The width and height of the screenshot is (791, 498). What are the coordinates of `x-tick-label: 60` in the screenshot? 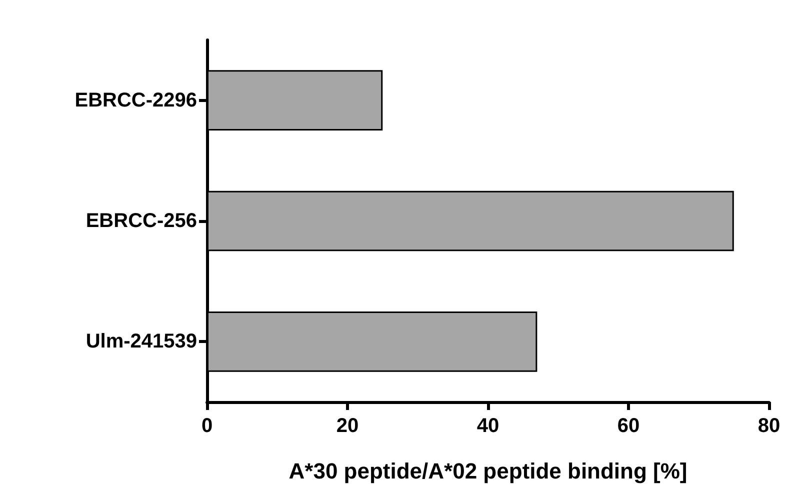 It's located at (628, 426).